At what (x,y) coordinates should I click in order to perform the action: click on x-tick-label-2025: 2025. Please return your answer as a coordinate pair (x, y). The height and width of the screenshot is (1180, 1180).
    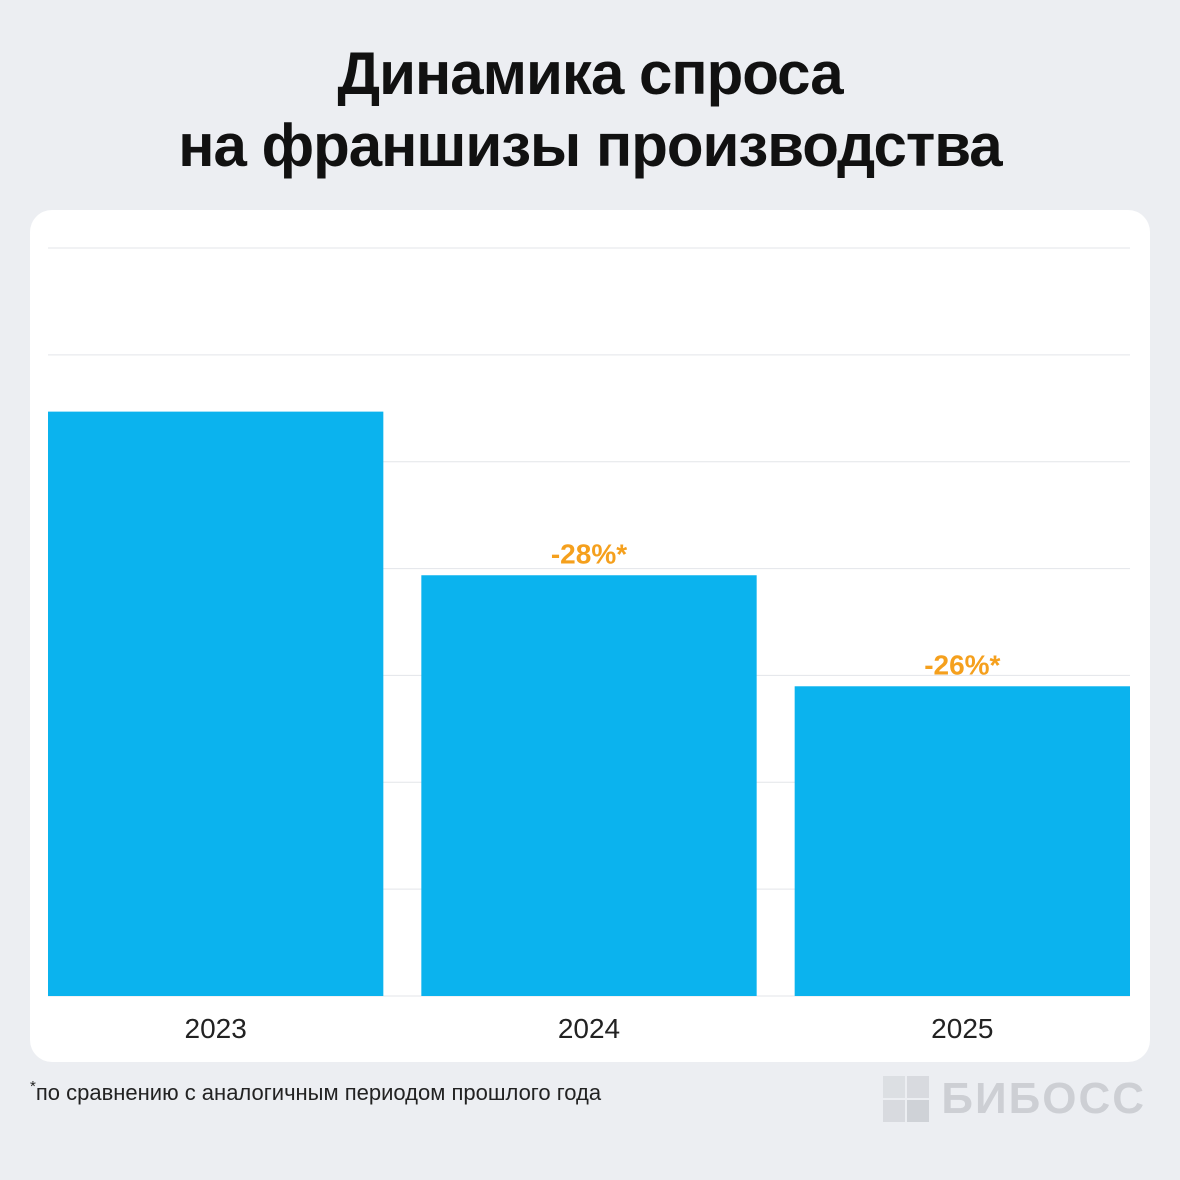
    Looking at the image, I should click on (962, 1028).